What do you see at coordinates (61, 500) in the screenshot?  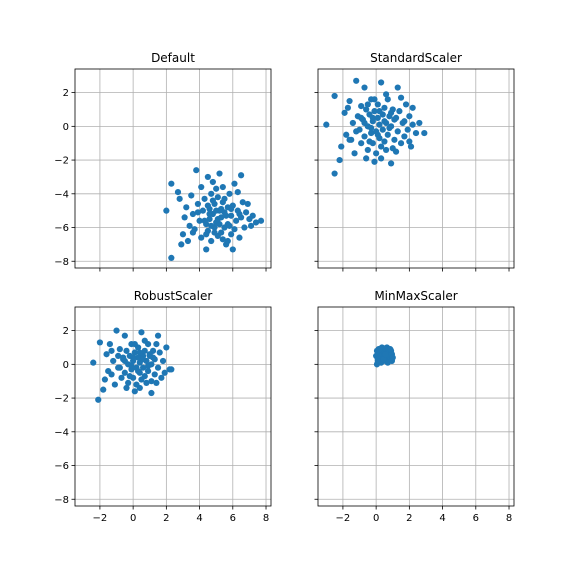 I see `y-tick-label: −8` at bounding box center [61, 500].